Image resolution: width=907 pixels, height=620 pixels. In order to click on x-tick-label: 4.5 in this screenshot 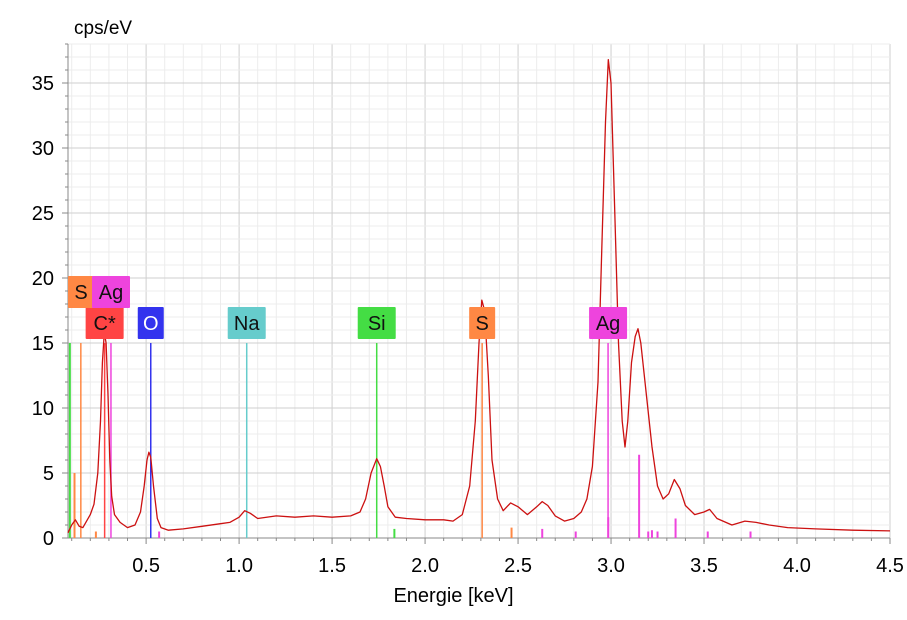, I will do `click(890, 566)`.